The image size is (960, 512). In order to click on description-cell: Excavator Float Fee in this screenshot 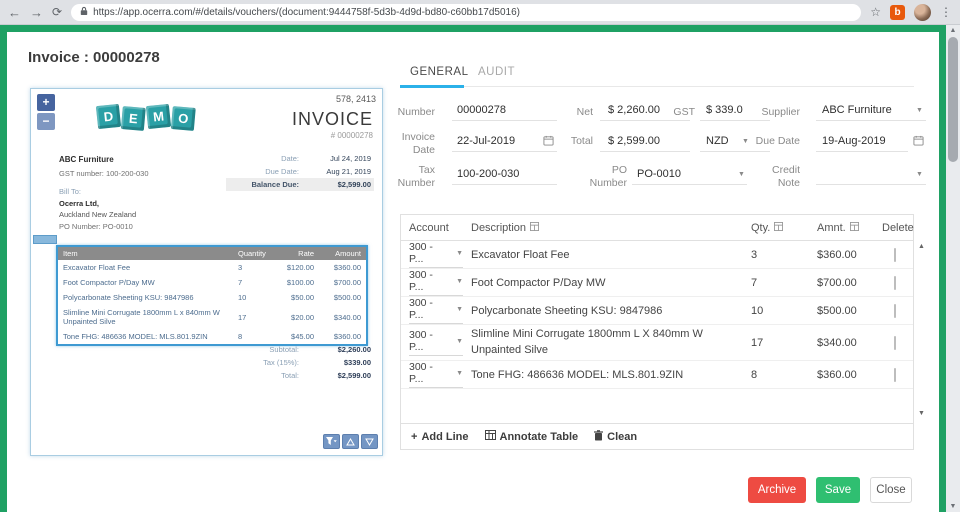, I will do `click(520, 254)`.